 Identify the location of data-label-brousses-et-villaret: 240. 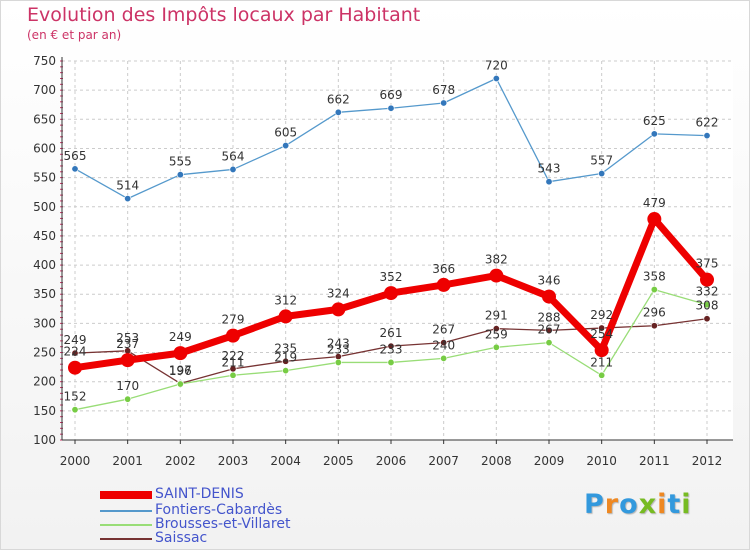
(443, 345).